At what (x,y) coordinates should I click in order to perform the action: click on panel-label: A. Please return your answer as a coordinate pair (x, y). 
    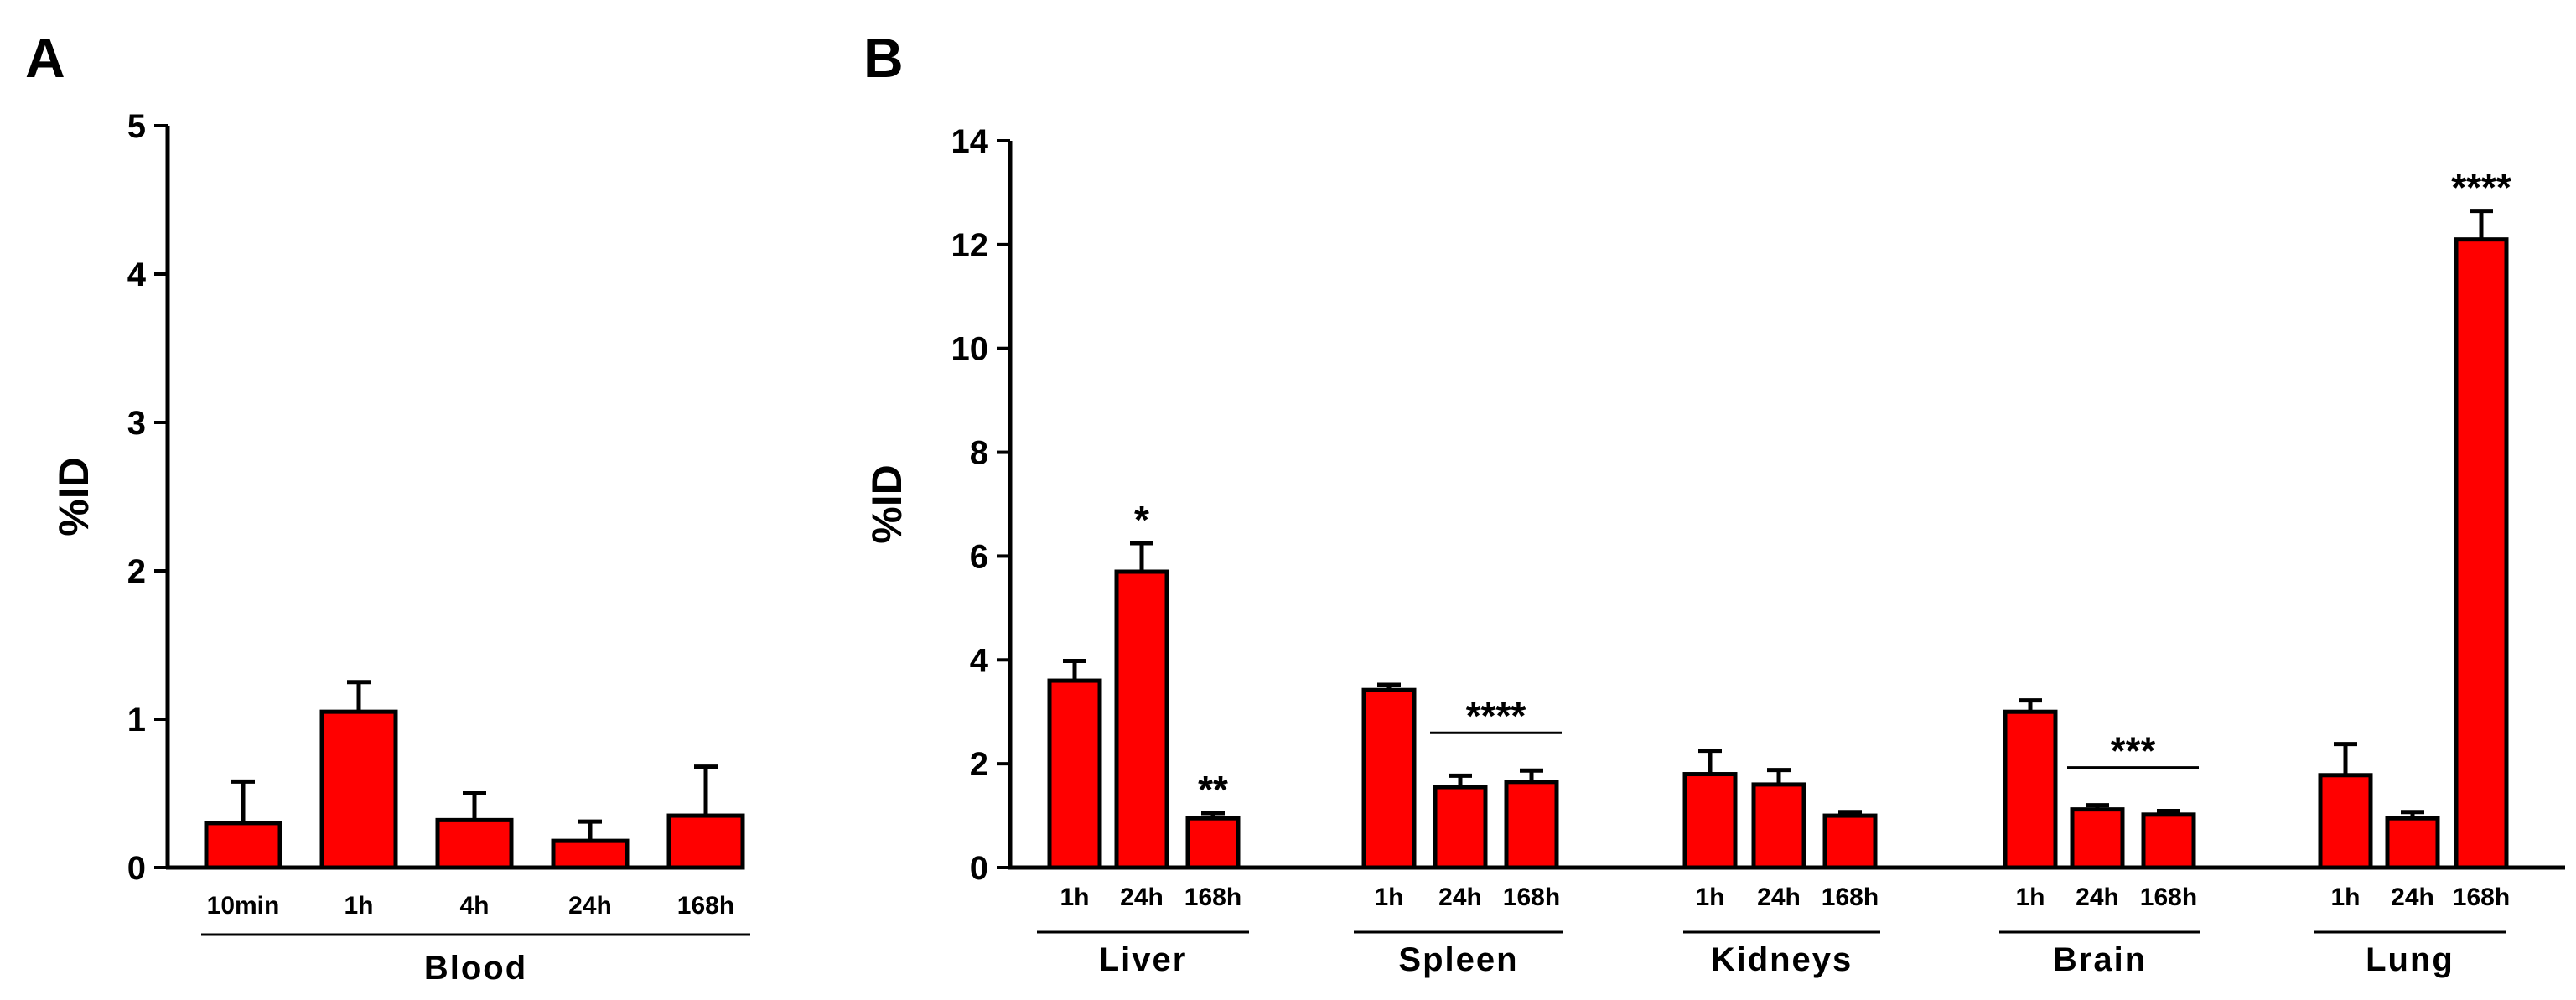
    Looking at the image, I should click on (45, 58).